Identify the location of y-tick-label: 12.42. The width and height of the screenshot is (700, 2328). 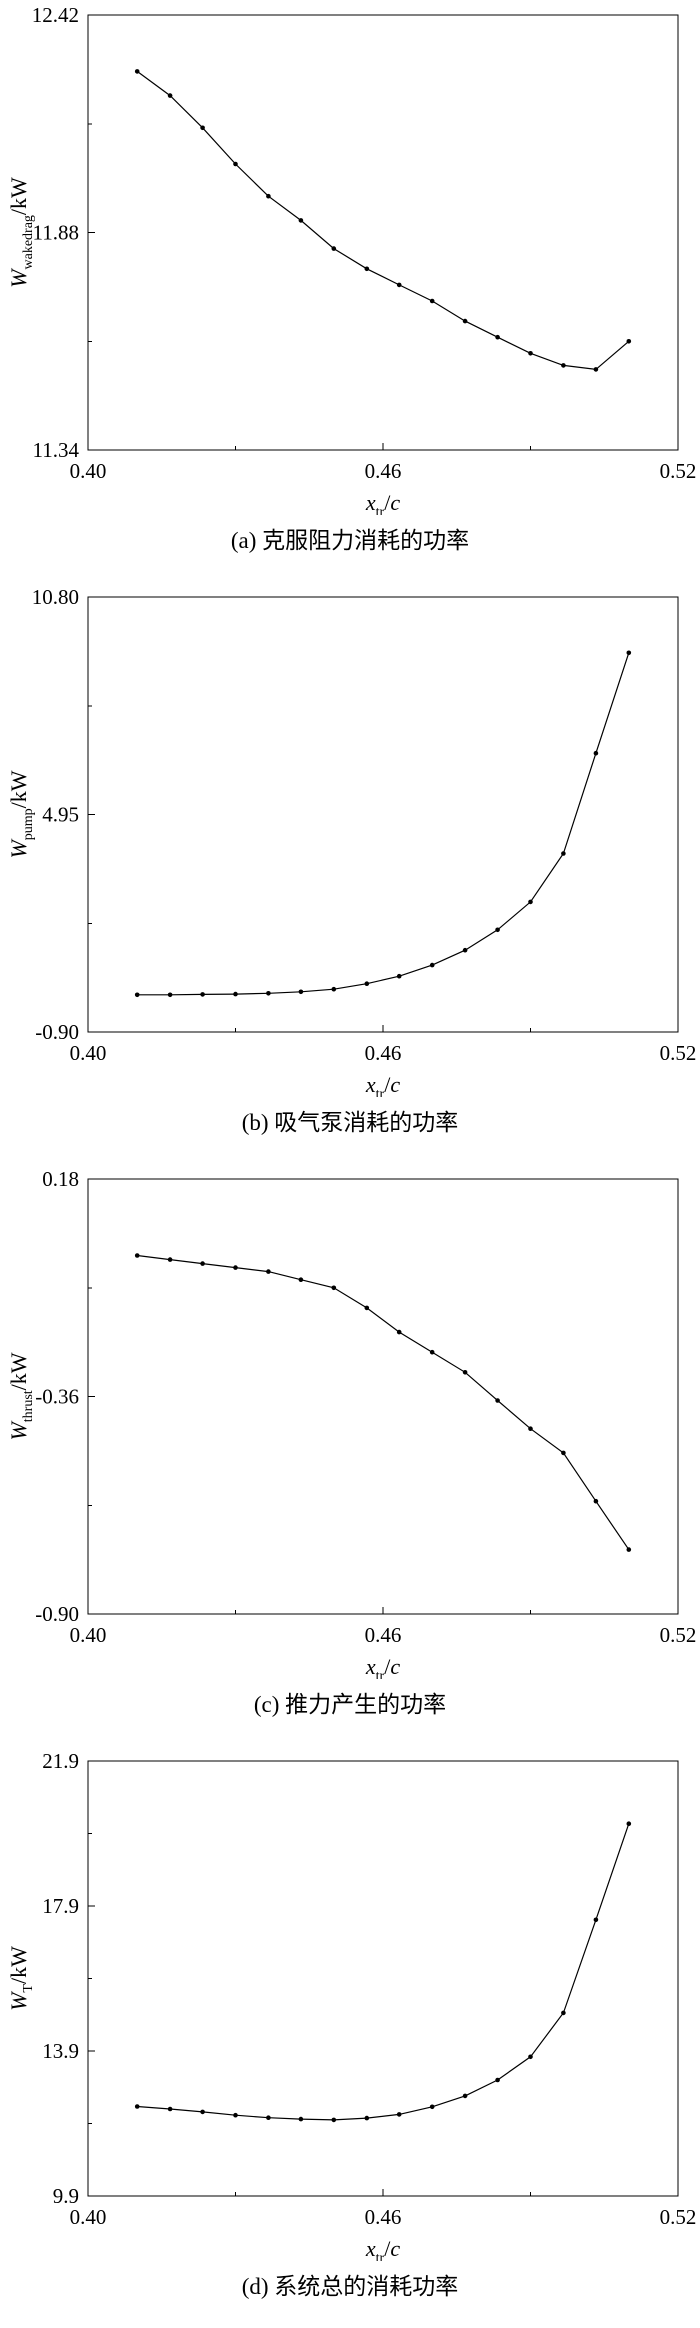
(55, 15).